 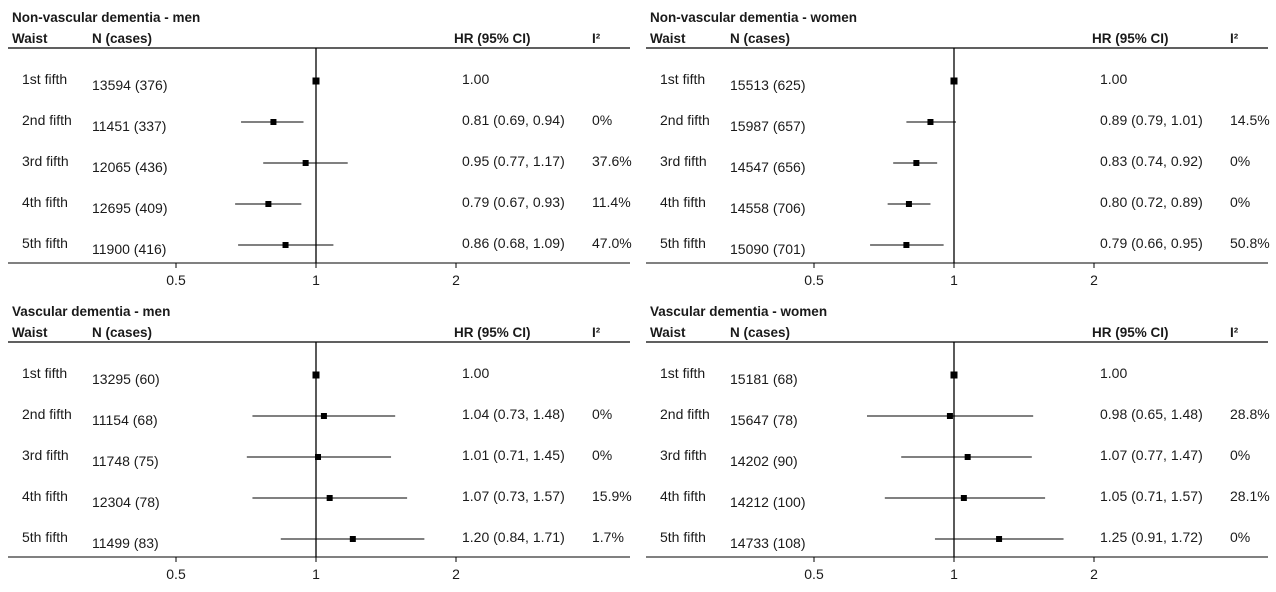 I want to click on row-hr-ci: 1.01 (0.71, 1.45), so click(x=513, y=455).